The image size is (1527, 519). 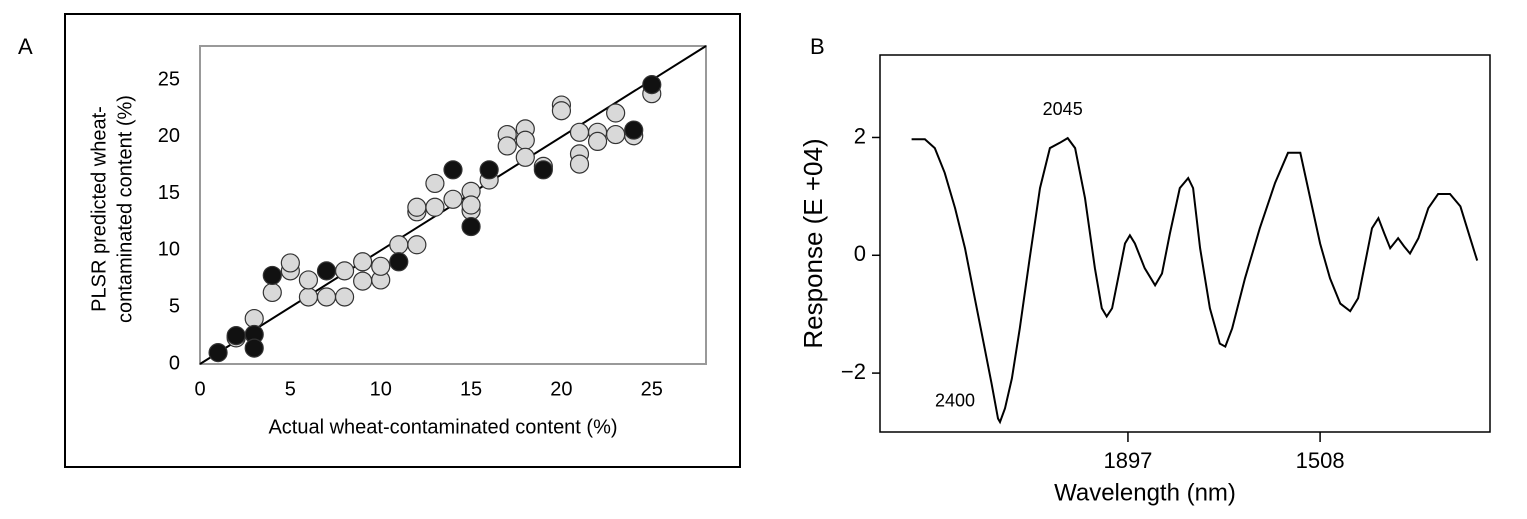 I want to click on annotation: 2045, so click(x=1063, y=109).